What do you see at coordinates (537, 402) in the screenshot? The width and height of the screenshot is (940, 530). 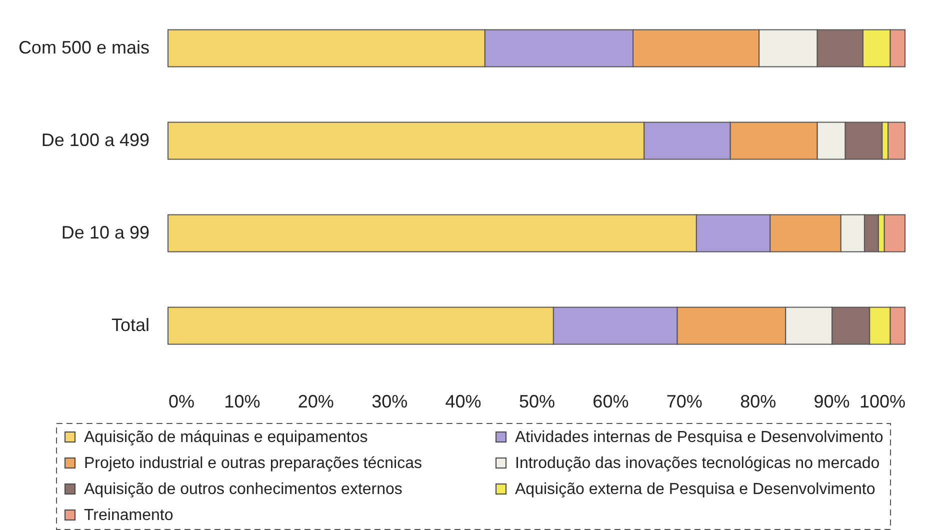 I see `x-tick-label: 50%` at bounding box center [537, 402].